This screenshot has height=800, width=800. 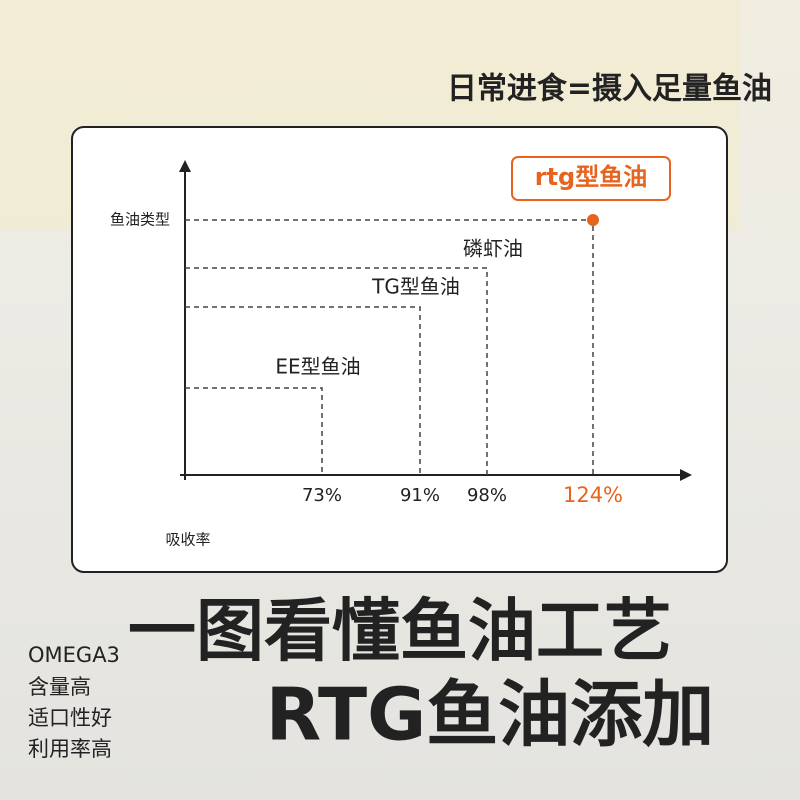 I want to click on x-value-label: 98%, so click(x=487, y=495).